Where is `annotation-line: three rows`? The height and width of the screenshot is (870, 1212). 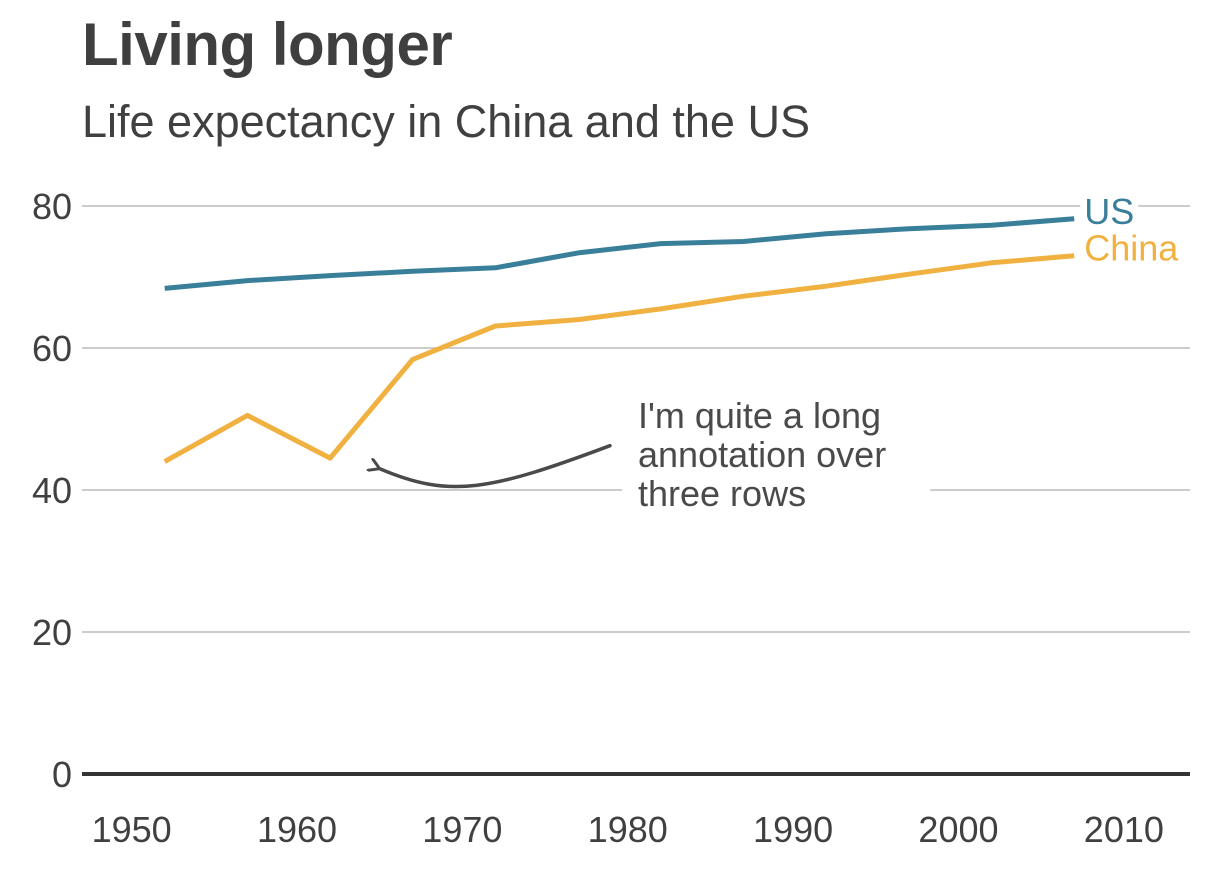
annotation-line: three rows is located at coordinates (722, 493).